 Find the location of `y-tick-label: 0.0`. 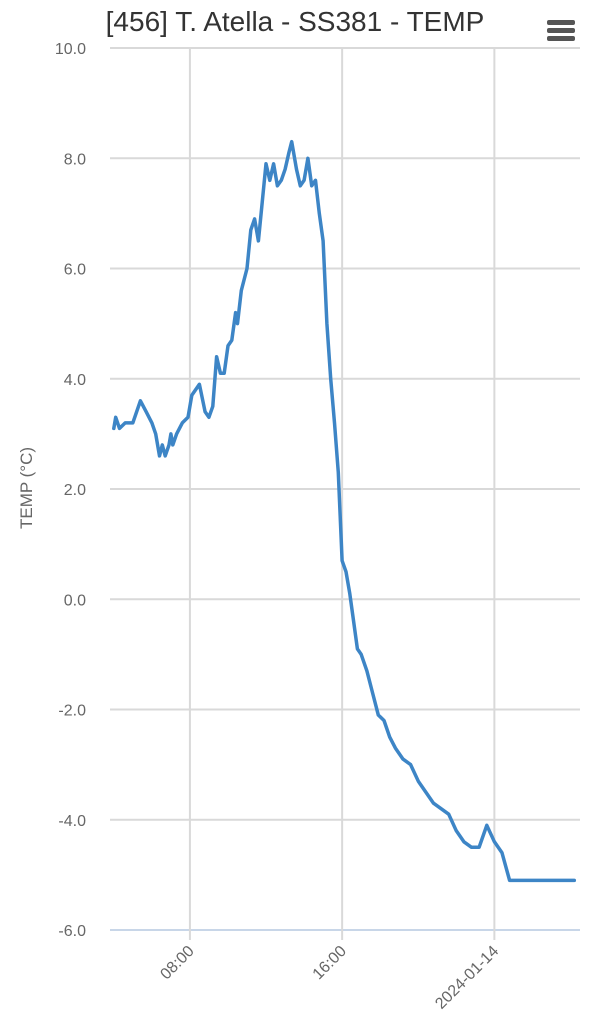

y-tick-label: 0.0 is located at coordinates (75, 600).